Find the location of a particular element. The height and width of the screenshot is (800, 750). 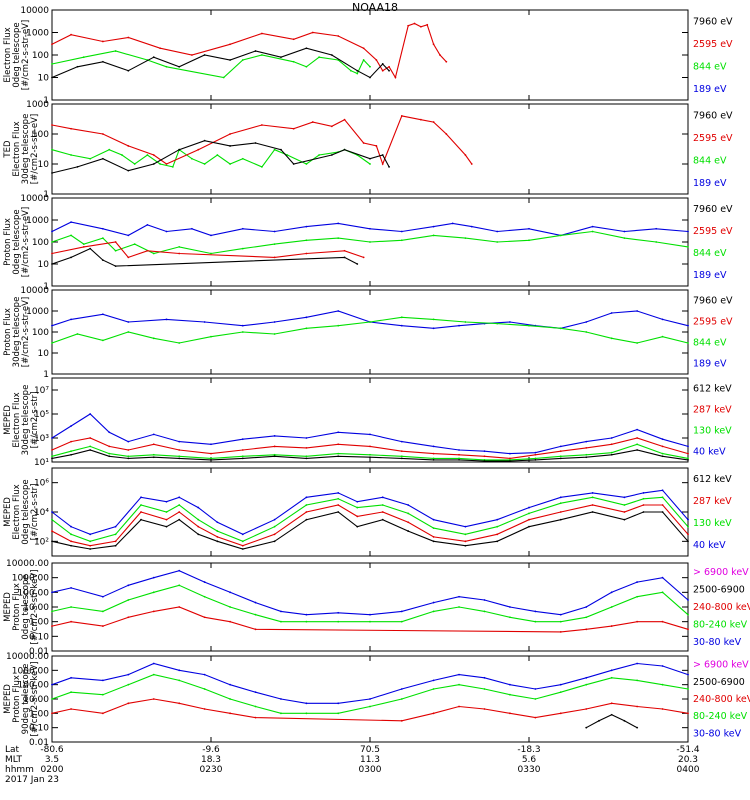

y-tick-label: 1 is located at coordinates (46, 375).